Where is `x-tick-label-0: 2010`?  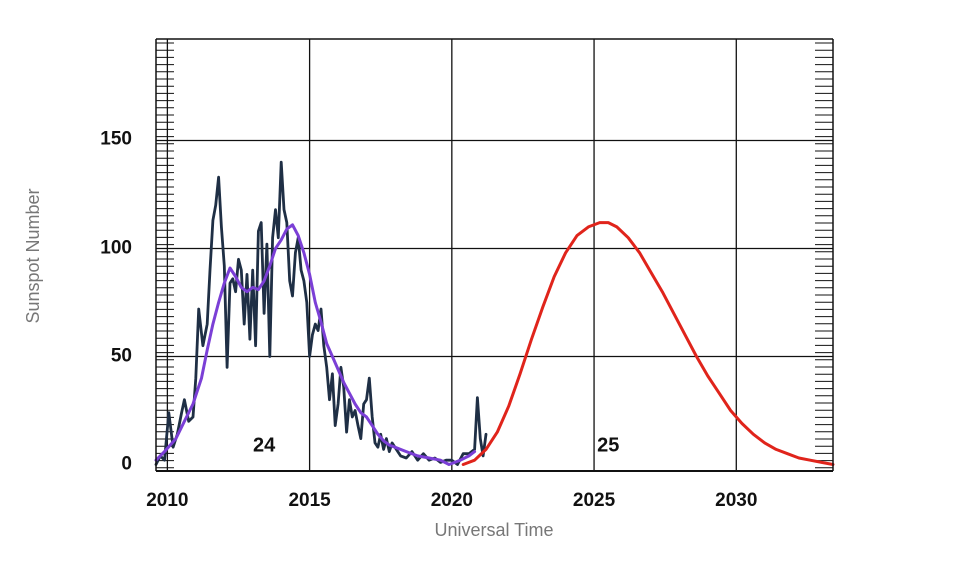
x-tick-label-0: 2010 is located at coordinates (167, 500).